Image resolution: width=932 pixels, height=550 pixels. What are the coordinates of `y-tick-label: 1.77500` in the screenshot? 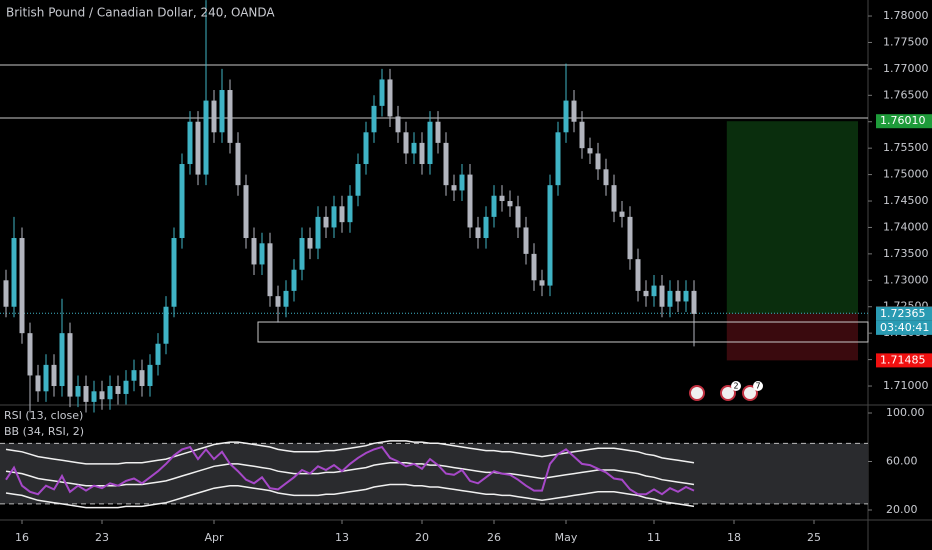 It's located at (906, 41).